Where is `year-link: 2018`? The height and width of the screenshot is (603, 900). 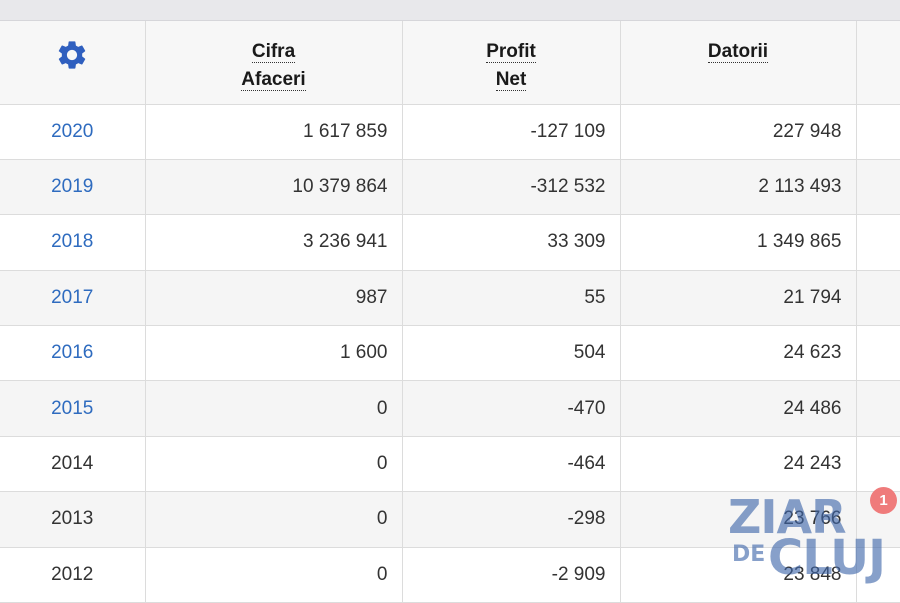
year-link: 2018 is located at coordinates (72, 242).